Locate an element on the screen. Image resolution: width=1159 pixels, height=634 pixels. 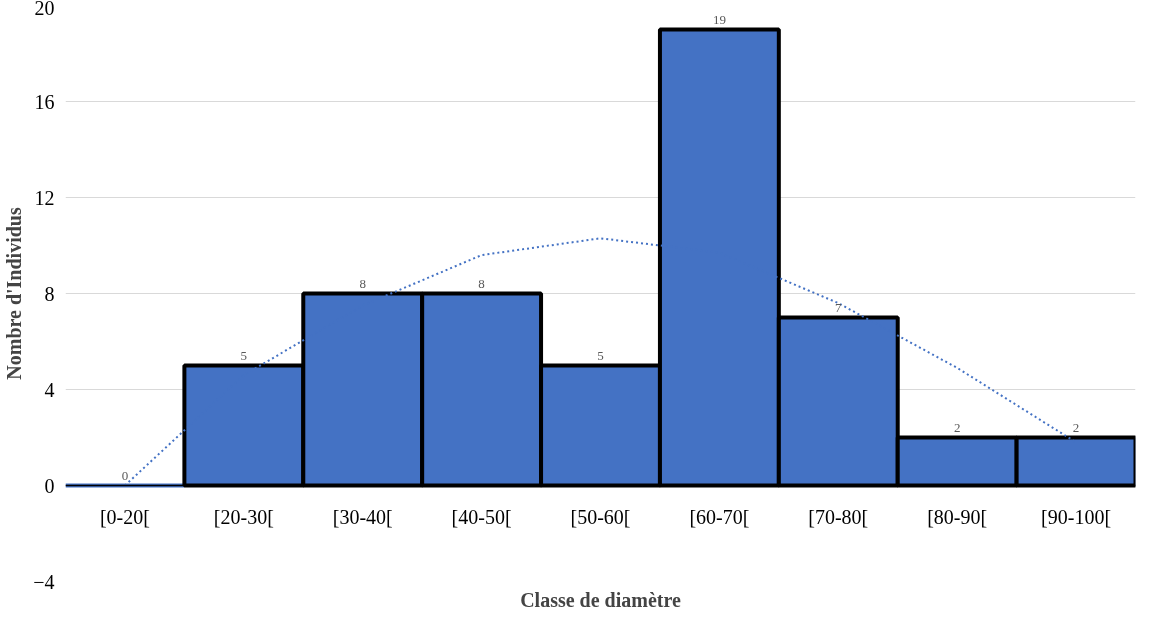
x-tick-label: [70-80[ is located at coordinates (838, 516).